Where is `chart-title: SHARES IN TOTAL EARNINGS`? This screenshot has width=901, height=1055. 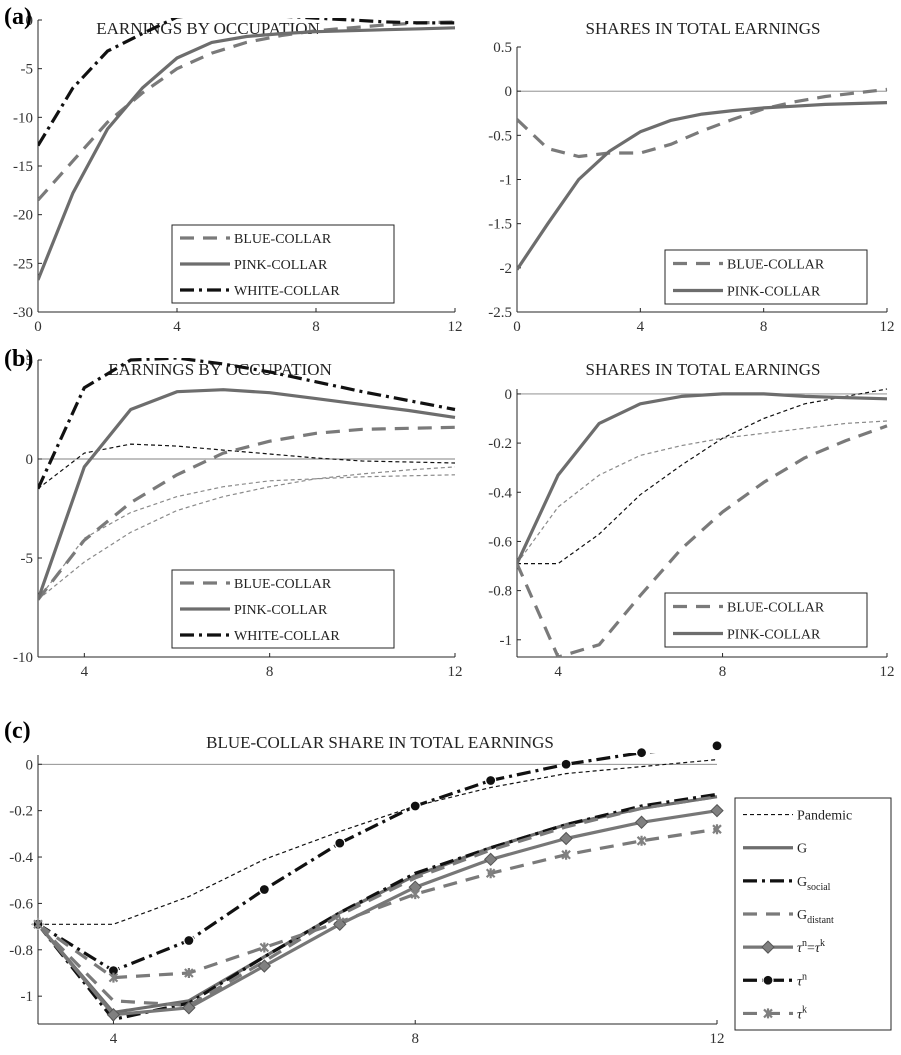
chart-title: SHARES IN TOTAL EARNINGS is located at coordinates (703, 369).